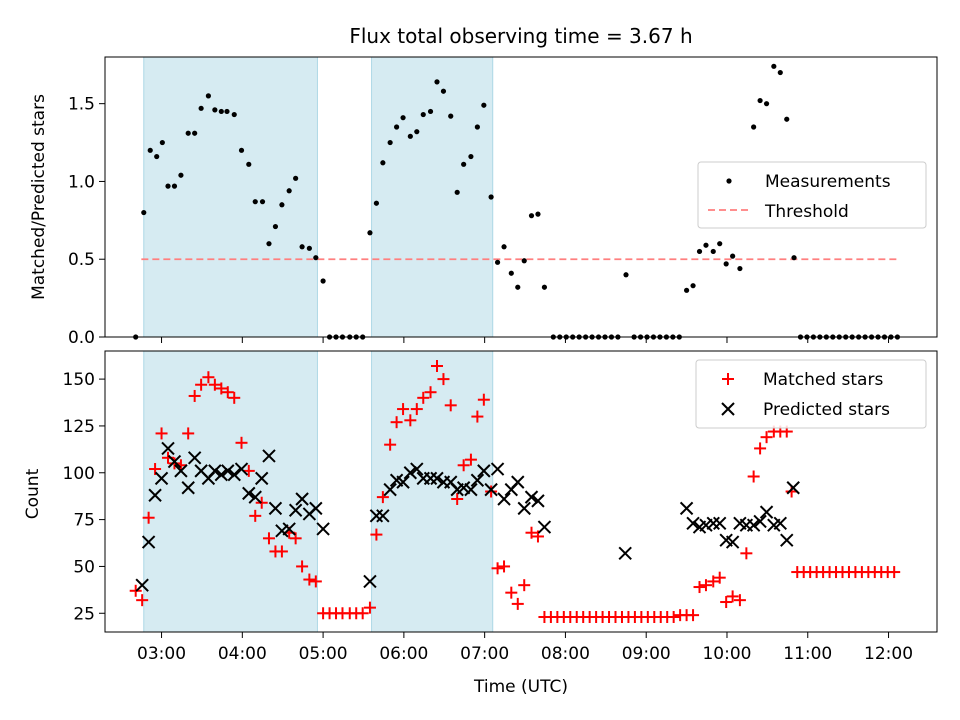 The height and width of the screenshot is (720, 960). I want to click on legend-matched-marker, so click(728, 379).